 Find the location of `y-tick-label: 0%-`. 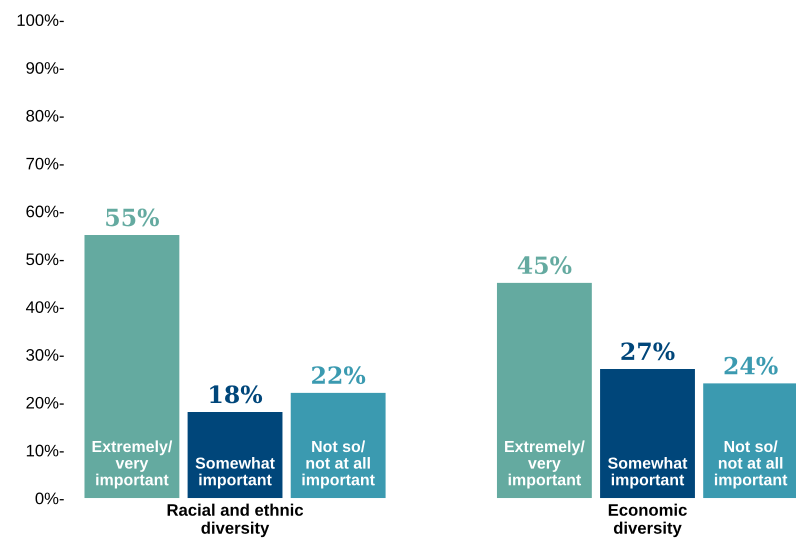

y-tick-label: 0%- is located at coordinates (50, 498).